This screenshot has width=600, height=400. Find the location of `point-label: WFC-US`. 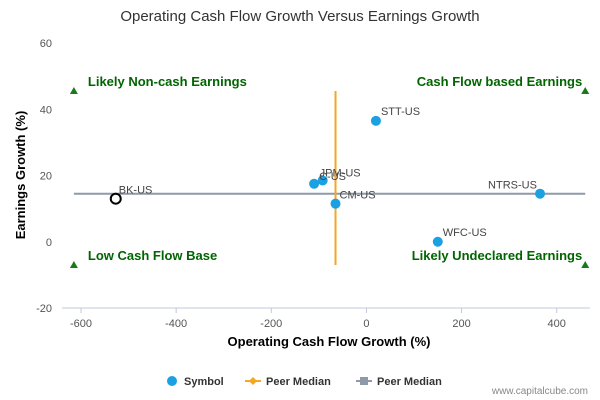

point-label: WFC-US is located at coordinates (465, 233).